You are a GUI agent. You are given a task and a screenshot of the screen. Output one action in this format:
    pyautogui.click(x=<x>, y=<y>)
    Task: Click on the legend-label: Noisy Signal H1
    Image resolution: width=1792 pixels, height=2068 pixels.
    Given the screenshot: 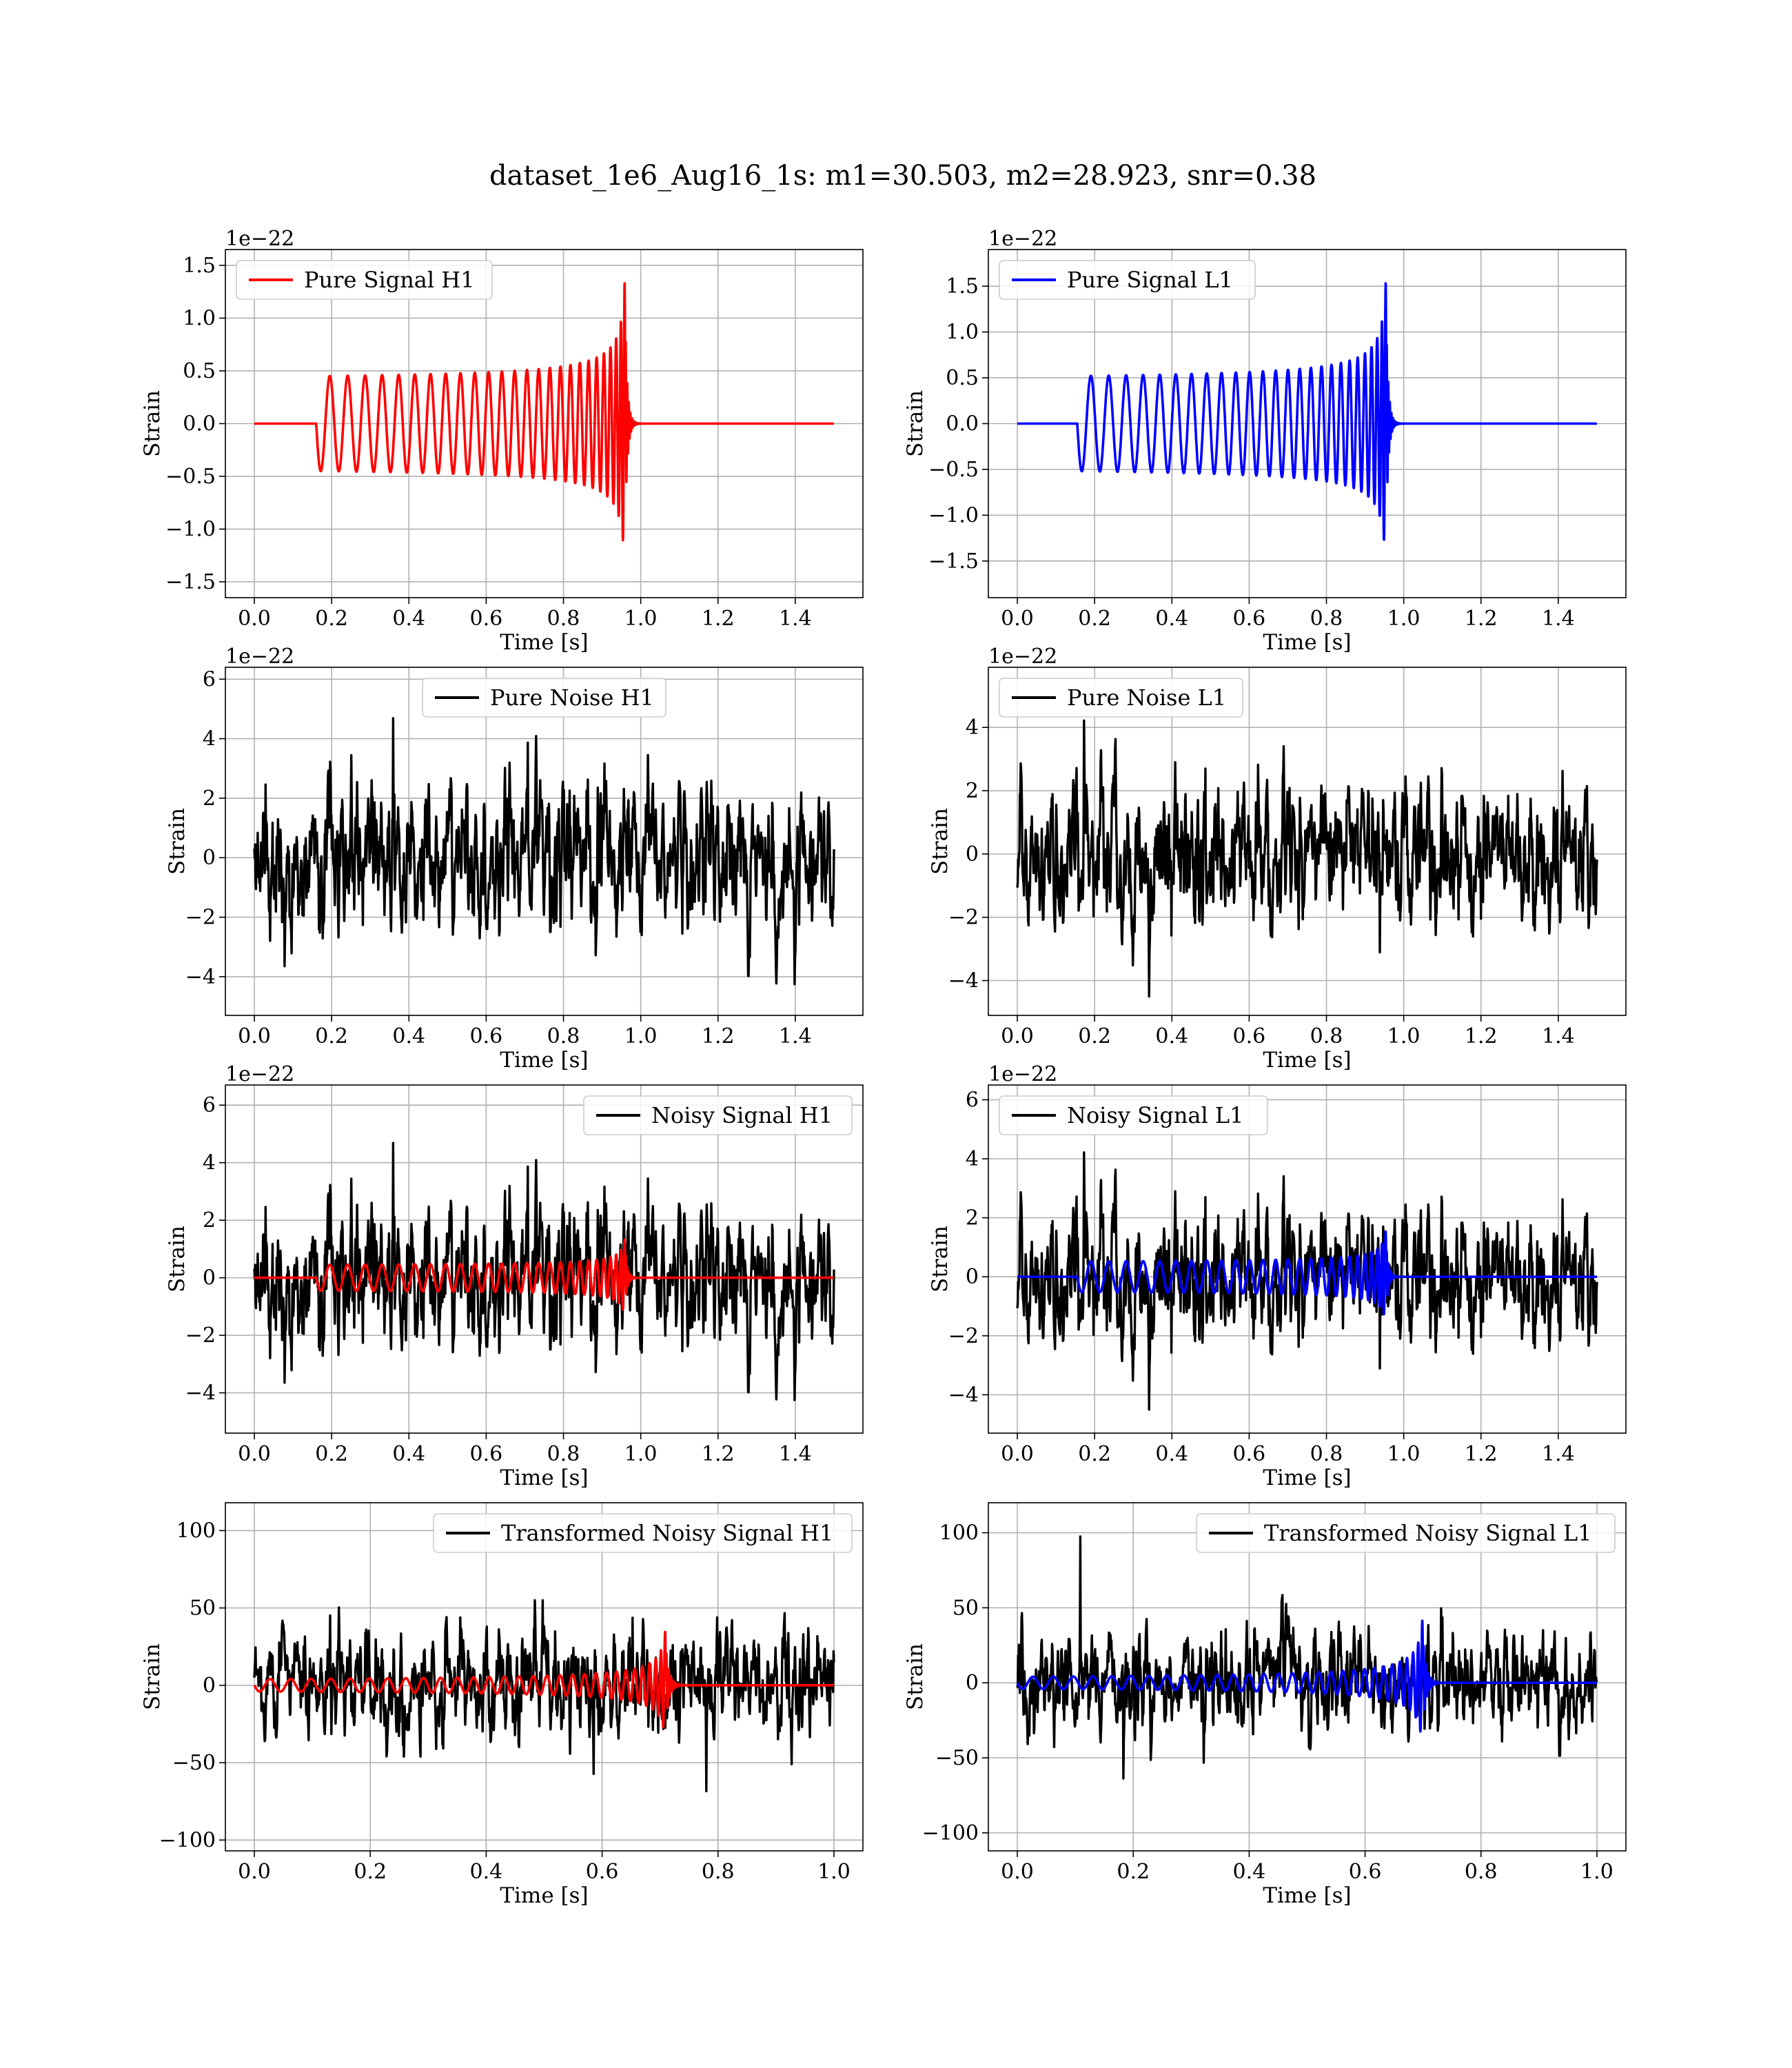 What is the action you would take?
    pyautogui.click(x=742, y=1115)
    